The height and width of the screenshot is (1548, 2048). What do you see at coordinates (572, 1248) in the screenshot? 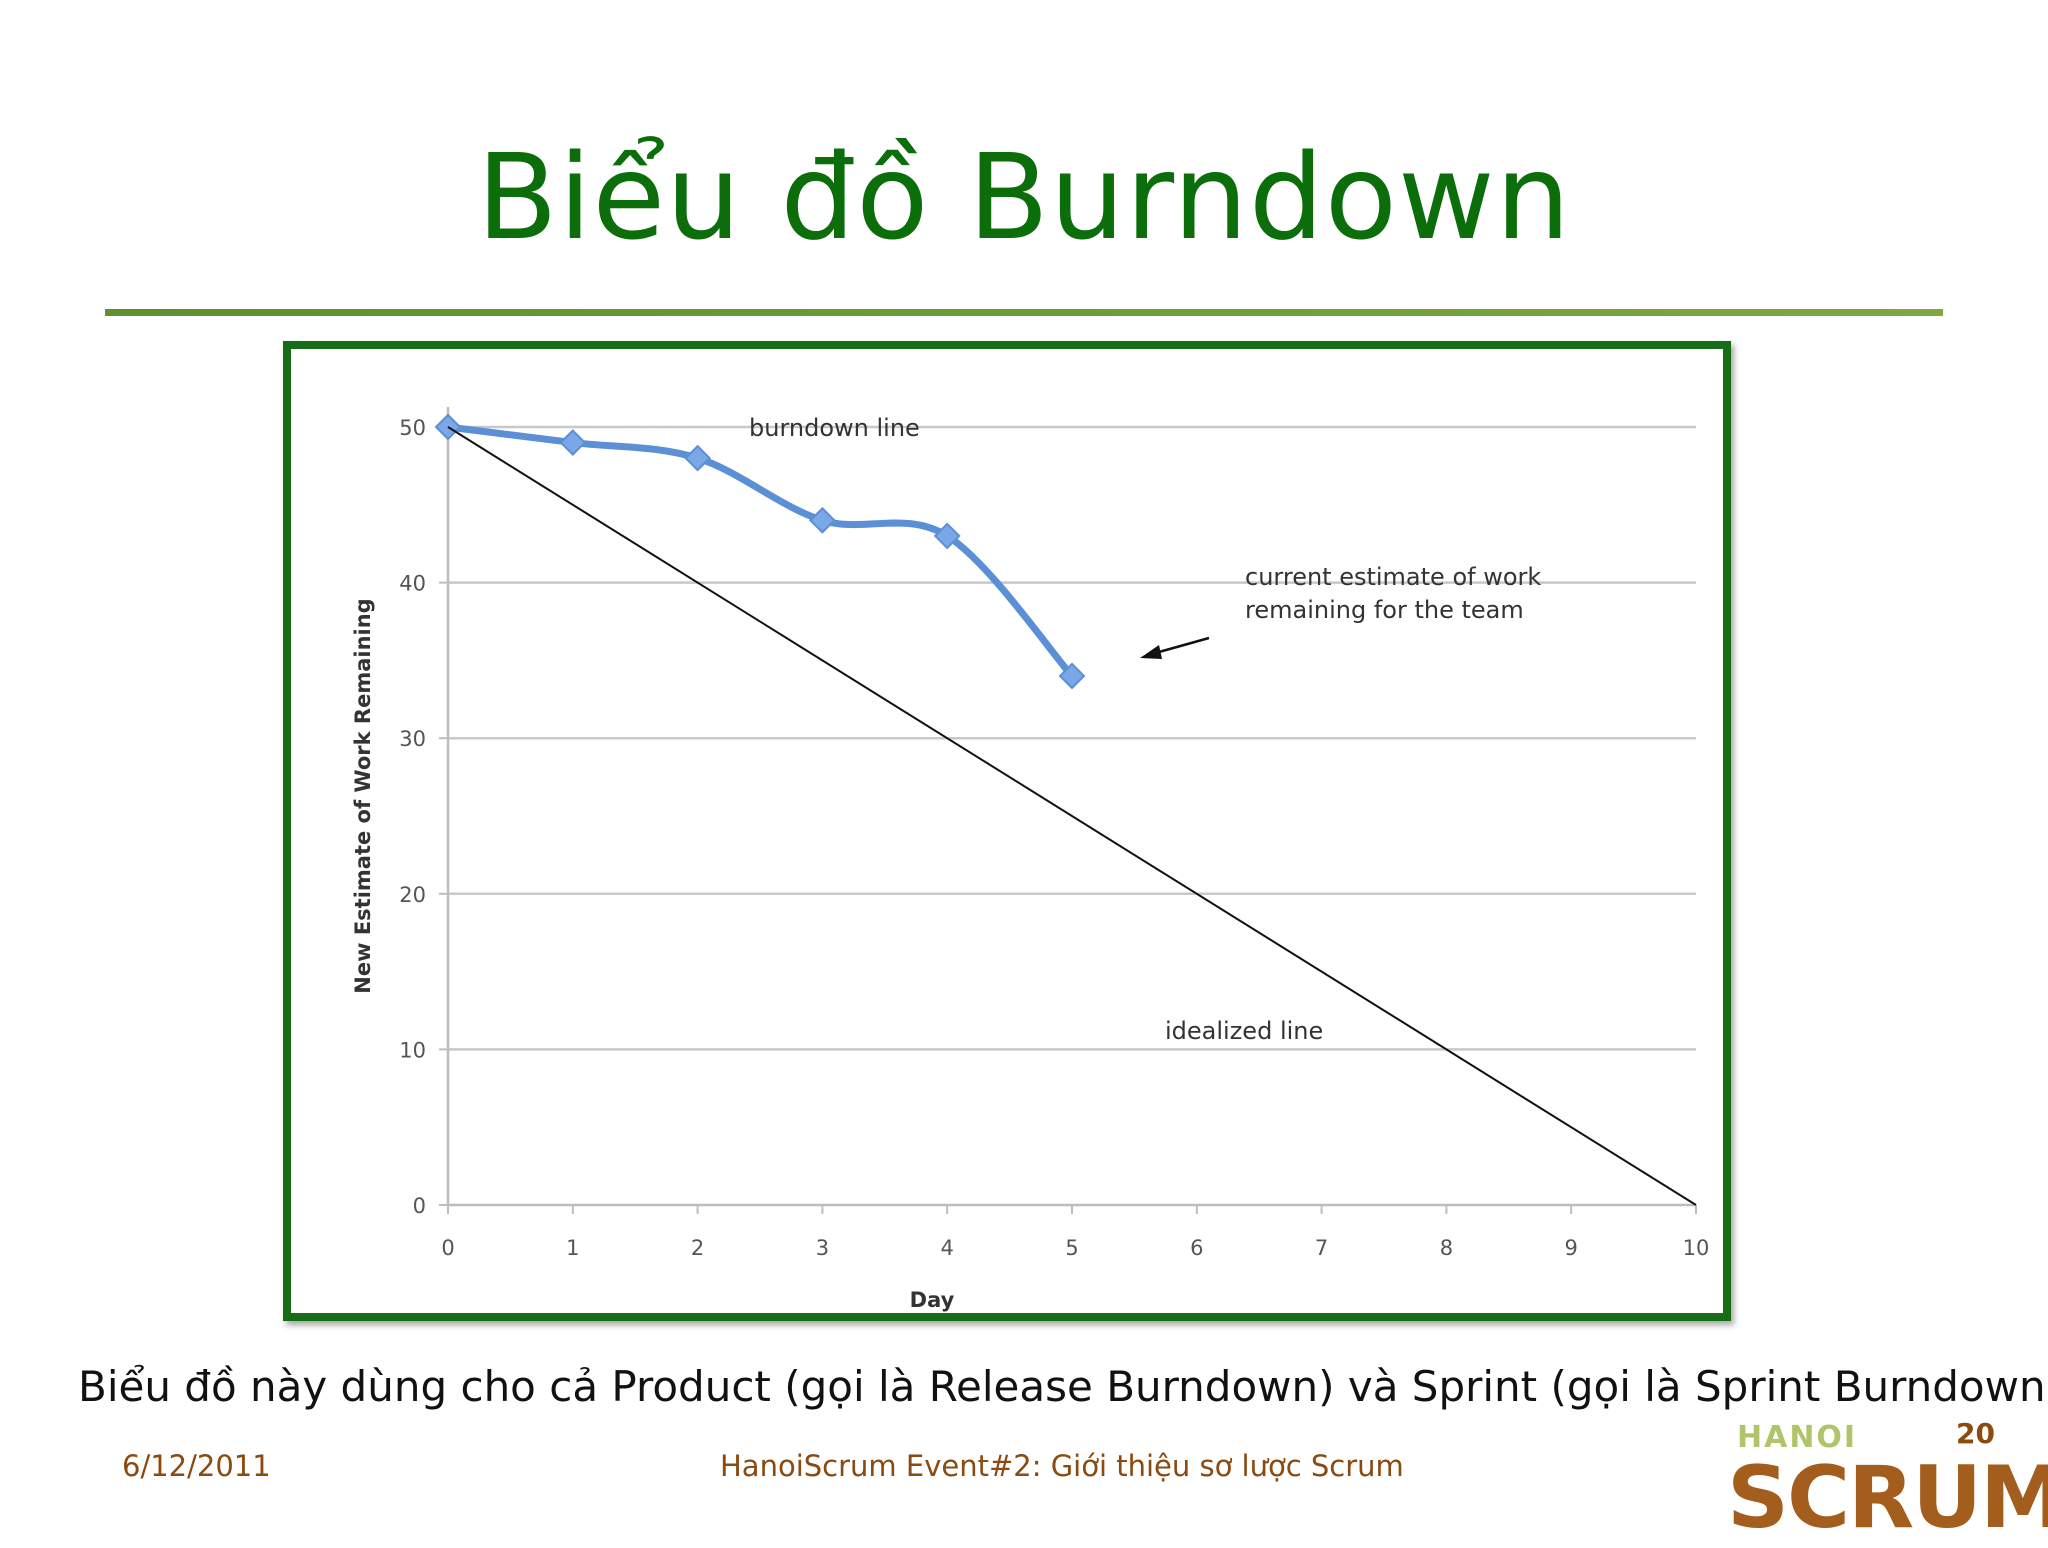
I see `x-tick-label-1: 1` at bounding box center [572, 1248].